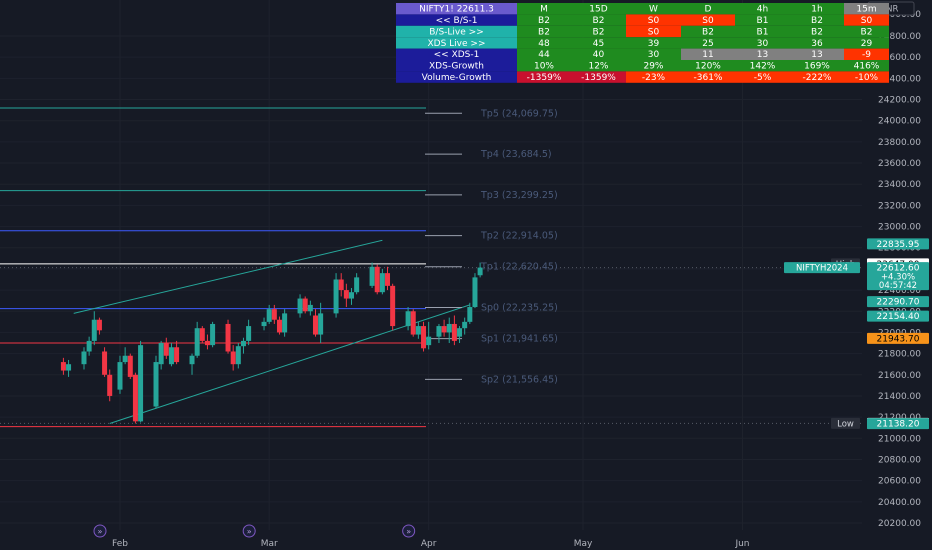 The height and width of the screenshot is (550, 932). I want to click on y-tick-label: 20200.00, so click(899, 524).